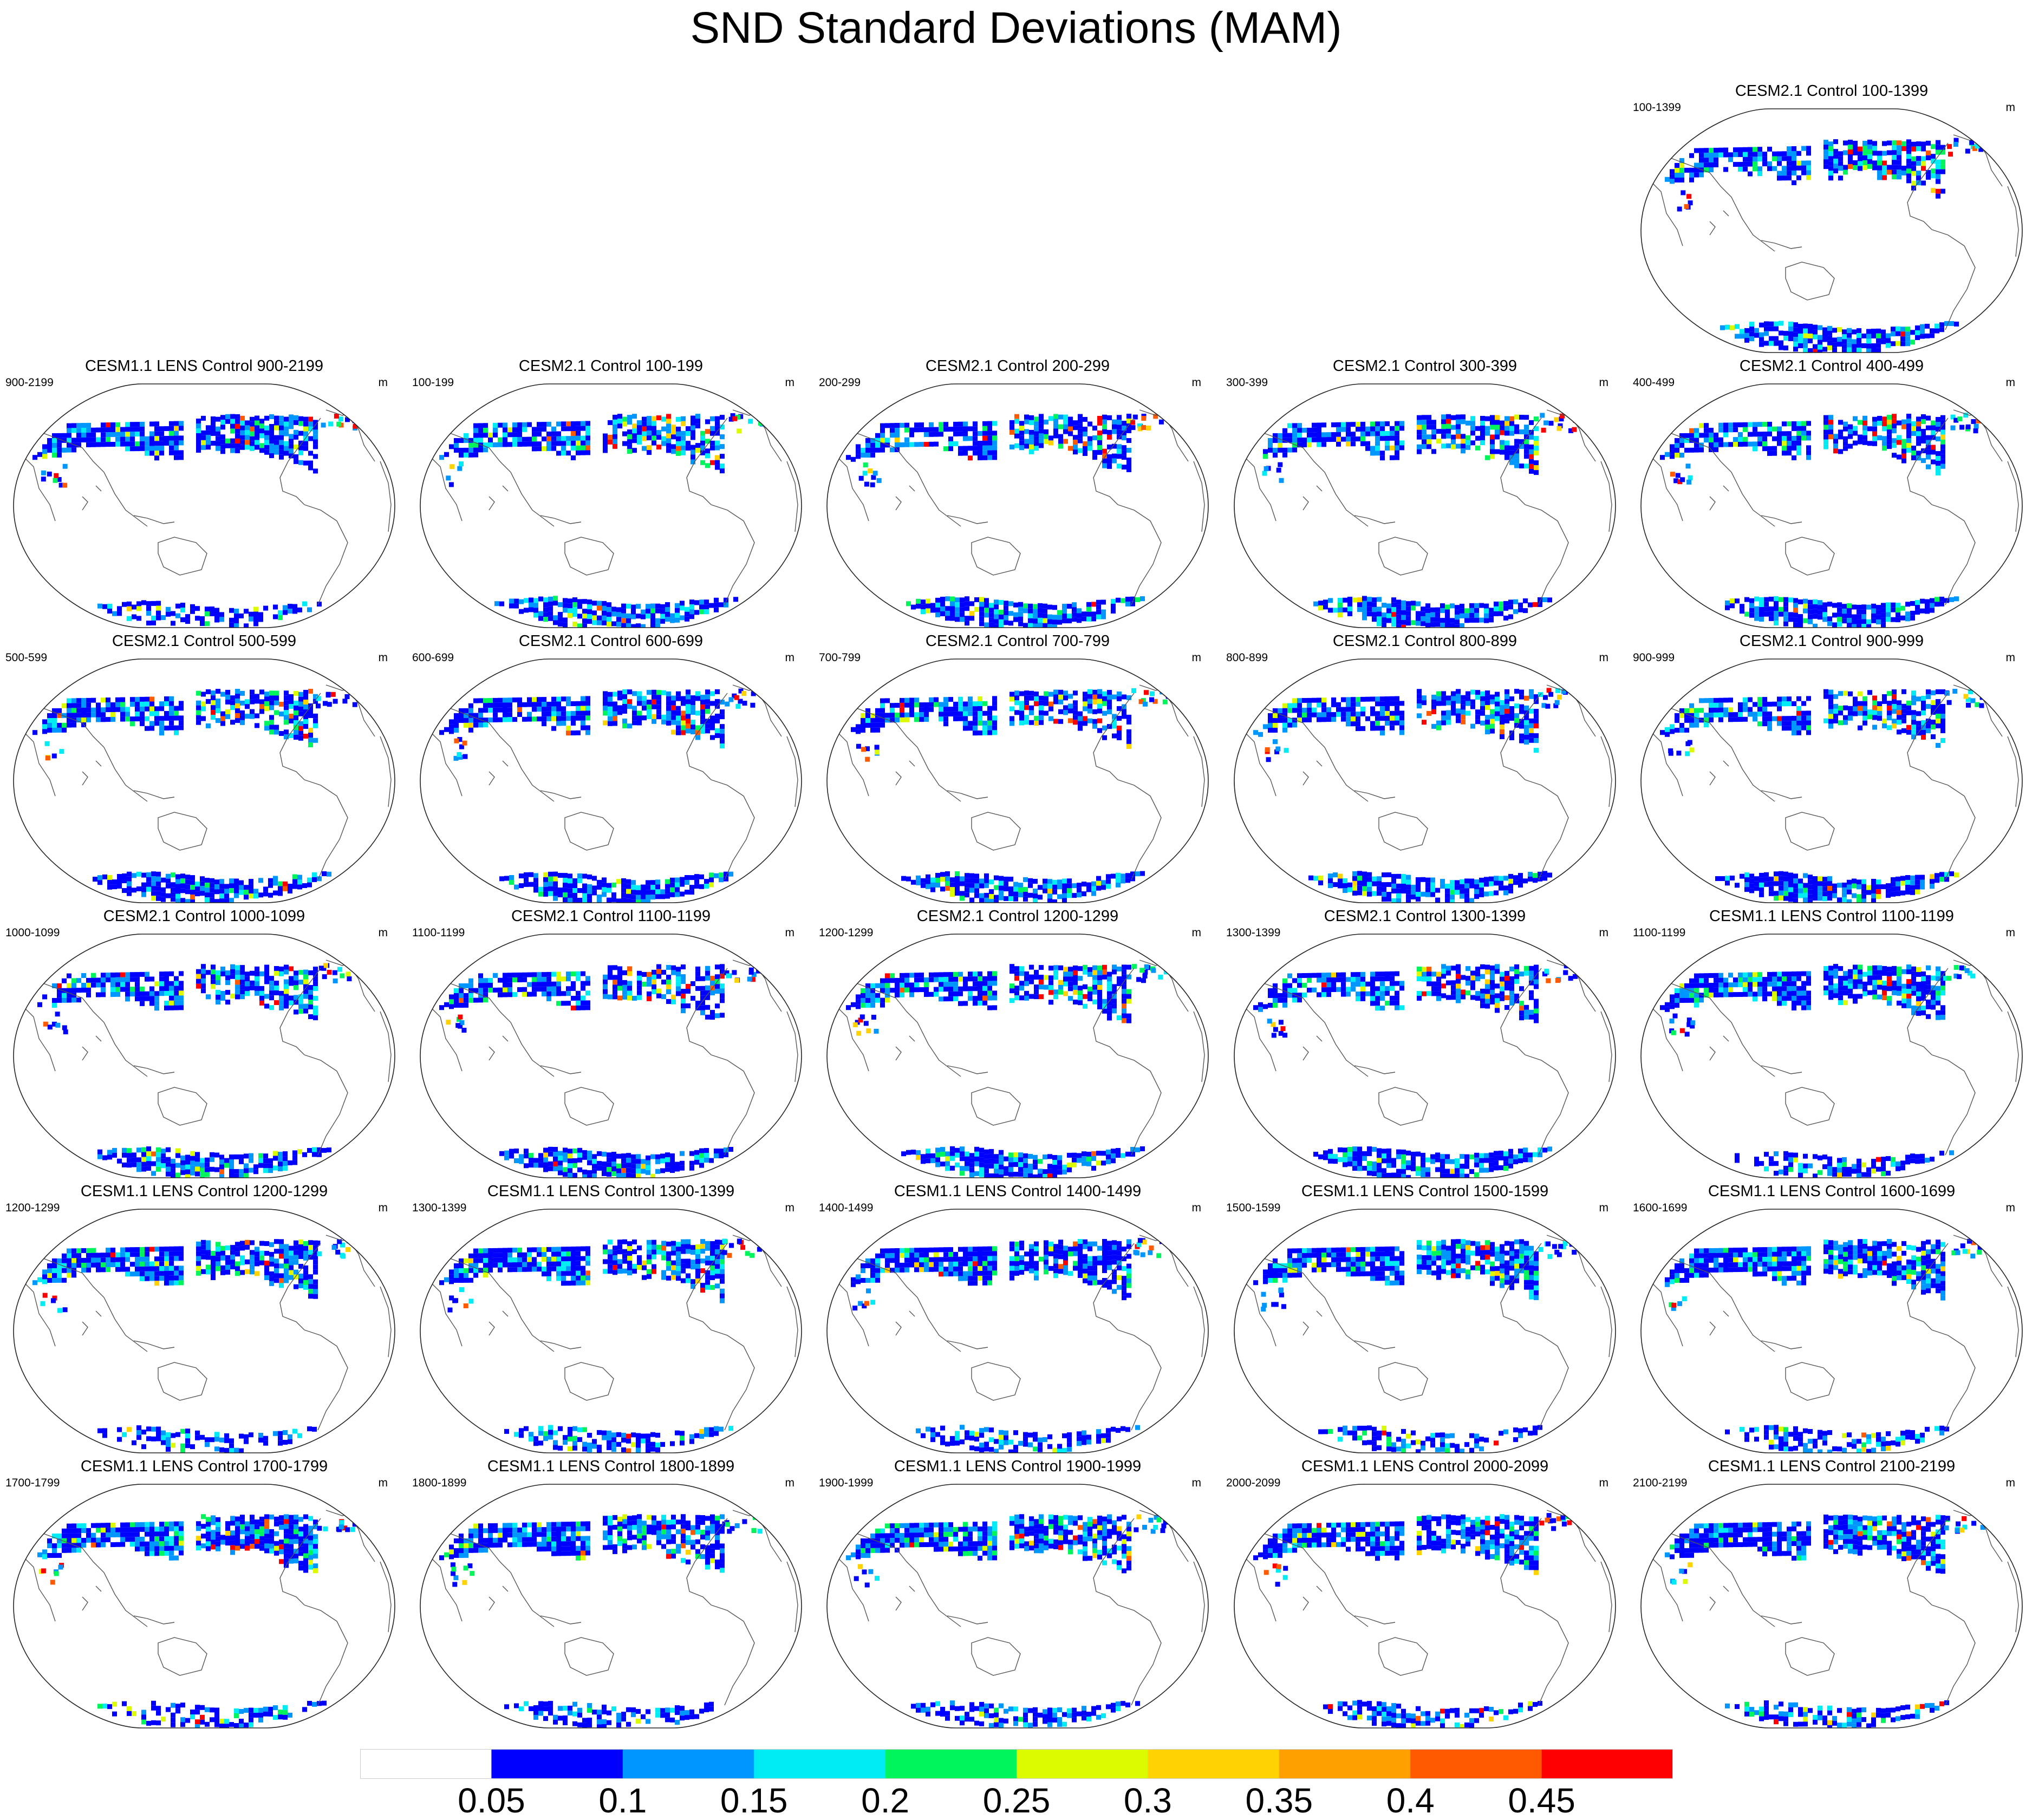  I want to click on colorbar-tick-label: 0.1, so click(622, 1800).